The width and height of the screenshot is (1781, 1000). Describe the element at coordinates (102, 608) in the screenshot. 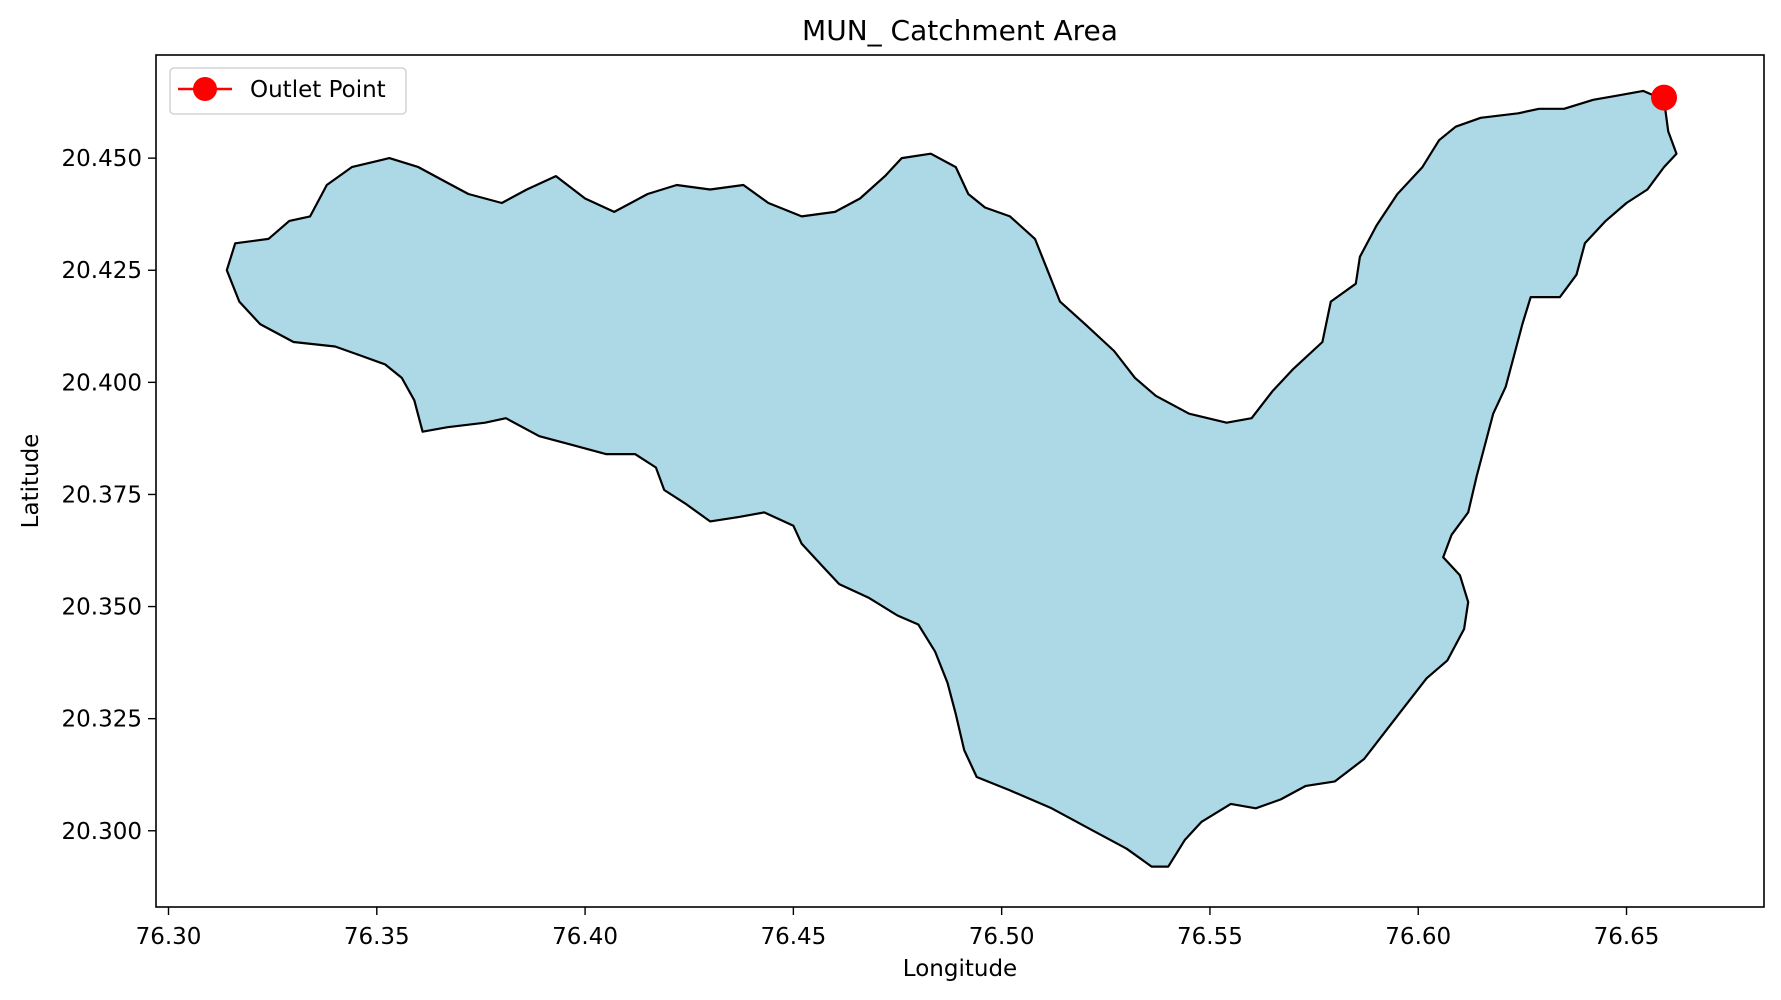

I see `y-tick-label: 20.350` at that location.